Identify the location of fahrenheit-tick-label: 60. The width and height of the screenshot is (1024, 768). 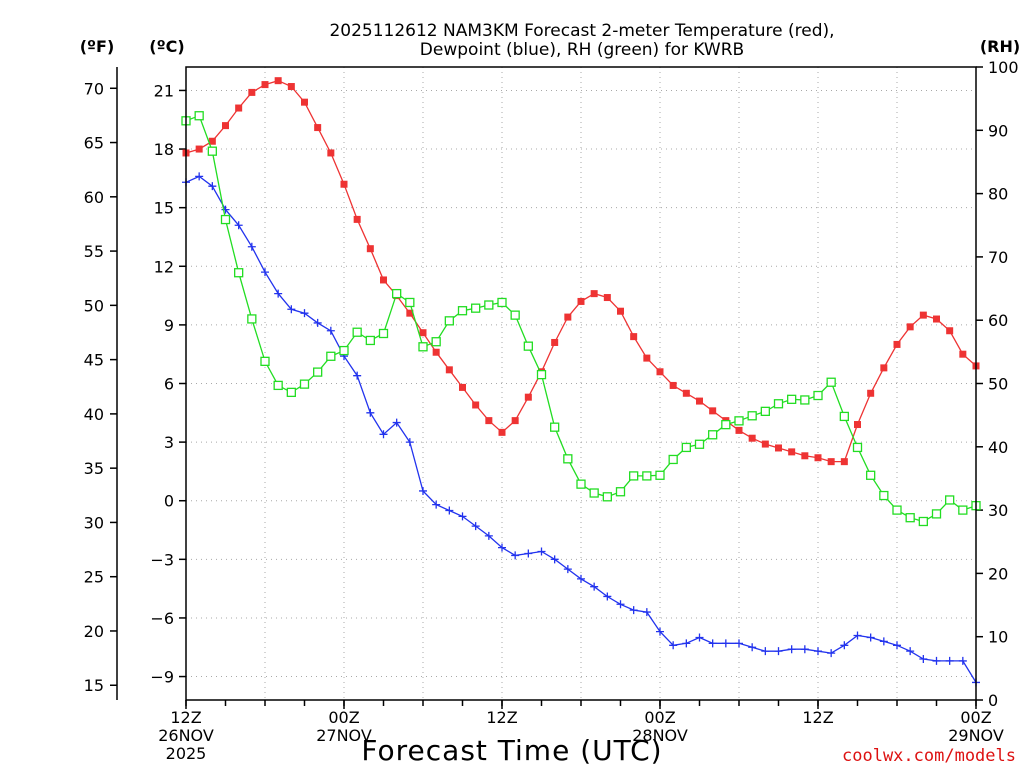
(94, 197).